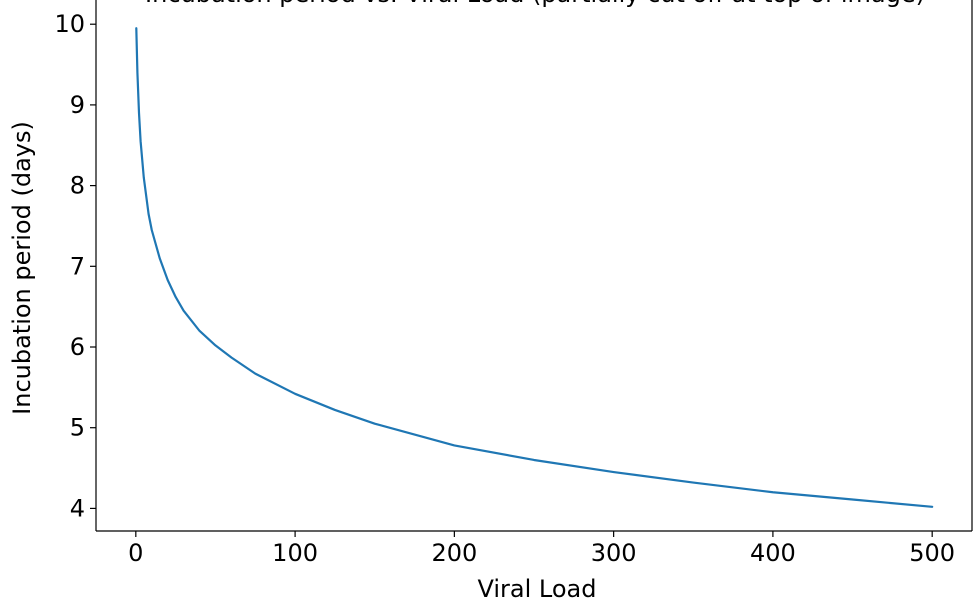  What do you see at coordinates (22, 268) in the screenshot?
I see `y-axis-label: Incubation period (days)` at bounding box center [22, 268].